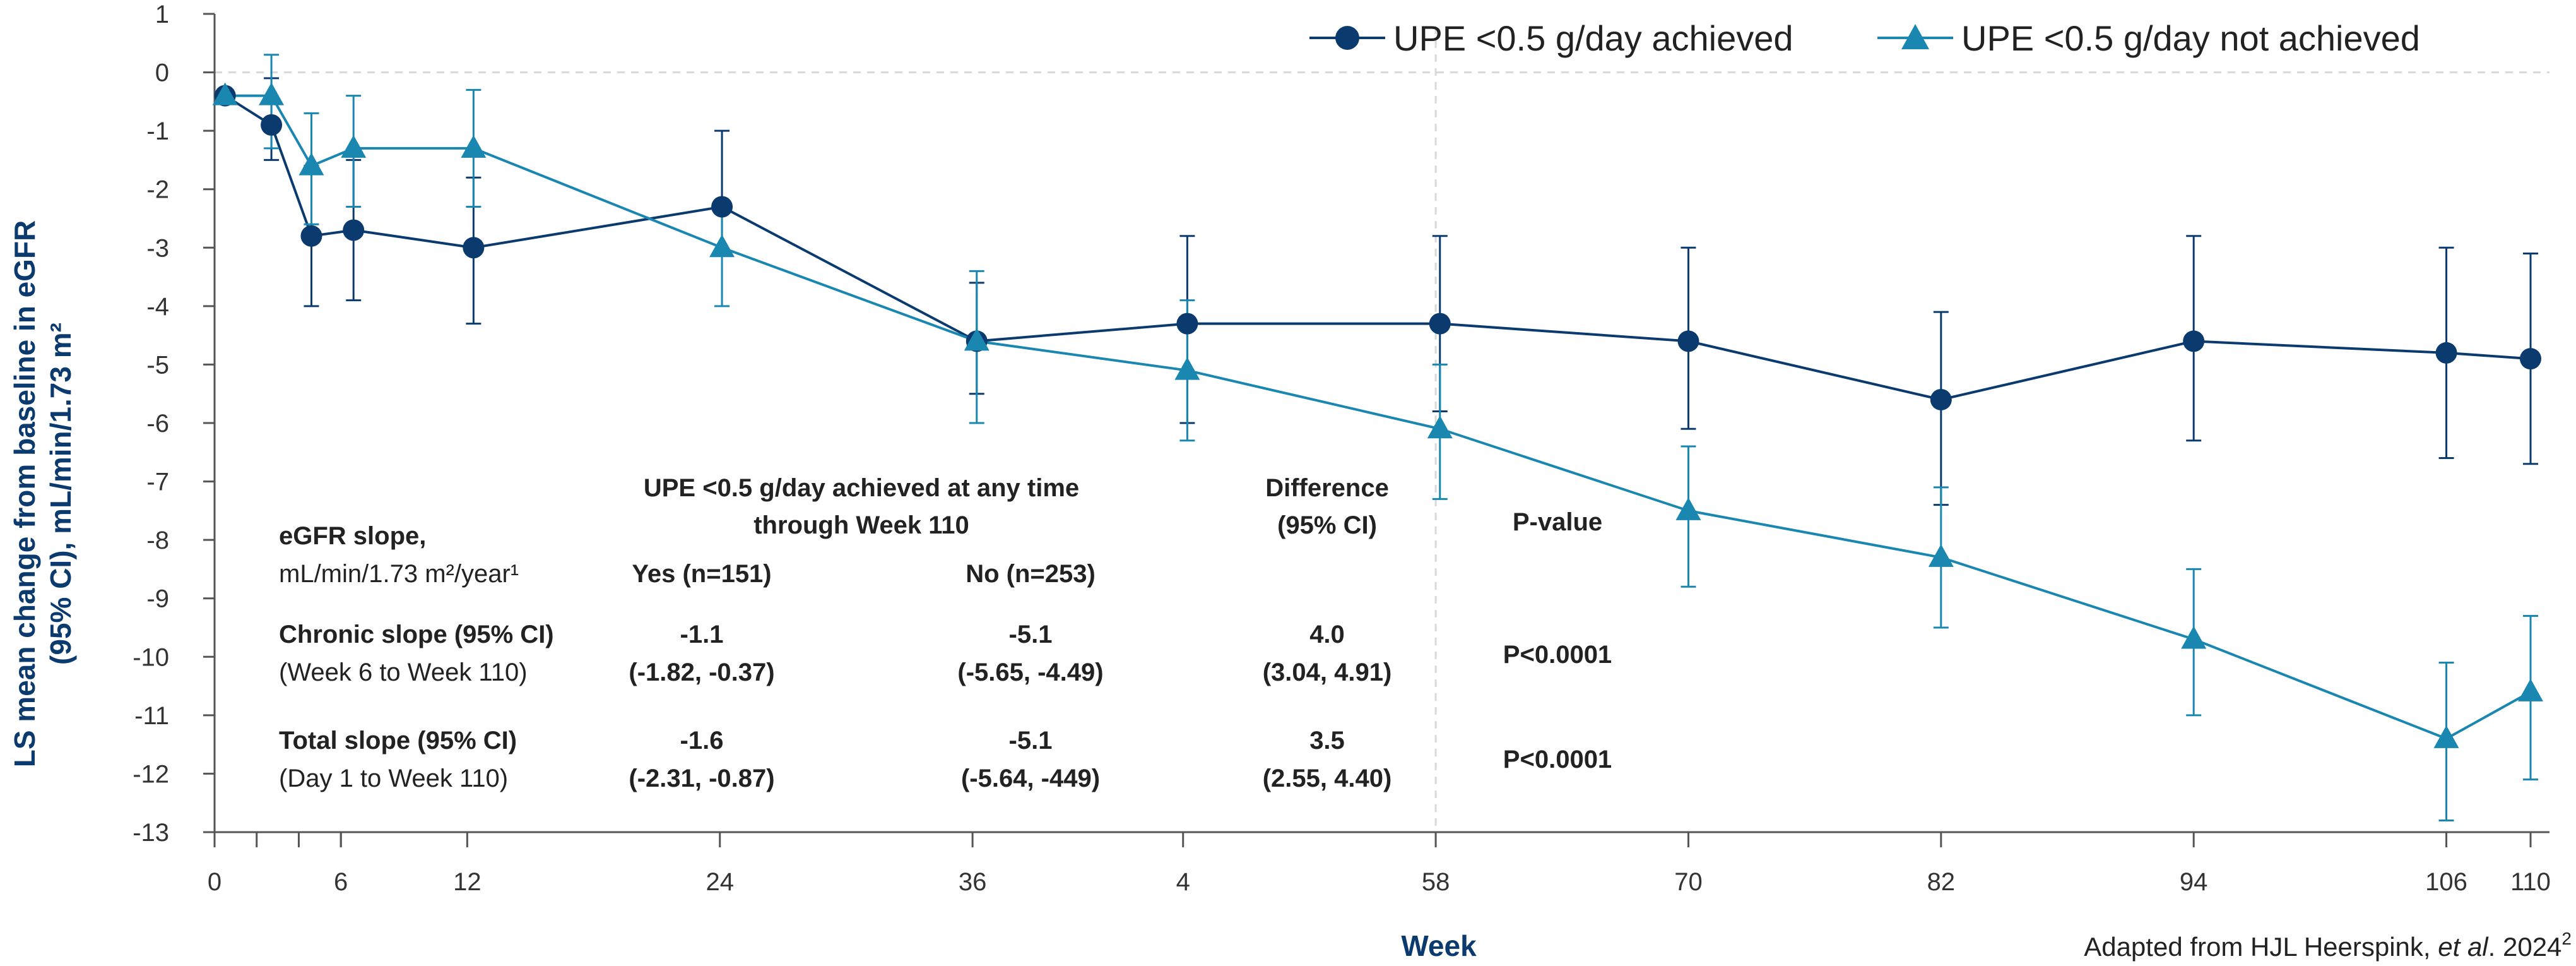 Image resolution: width=2576 pixels, height=966 pixels. What do you see at coordinates (1327, 740) in the screenshot?
I see `total-diff-value: 3.5` at bounding box center [1327, 740].